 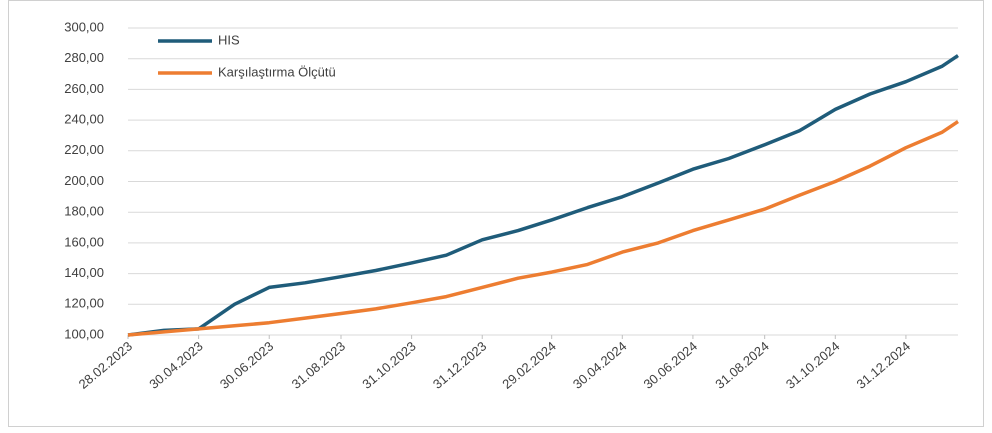 I want to click on legend-label: Karşılaştırma Ölçütü, so click(x=277, y=71).